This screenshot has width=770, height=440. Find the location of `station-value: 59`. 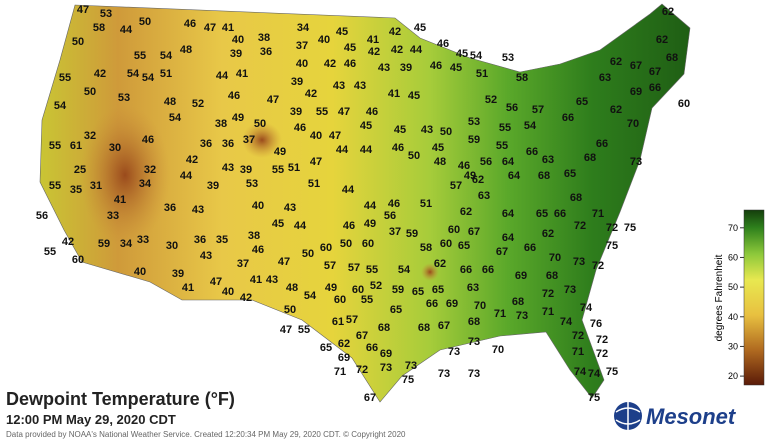

station-value: 59 is located at coordinates (104, 244).